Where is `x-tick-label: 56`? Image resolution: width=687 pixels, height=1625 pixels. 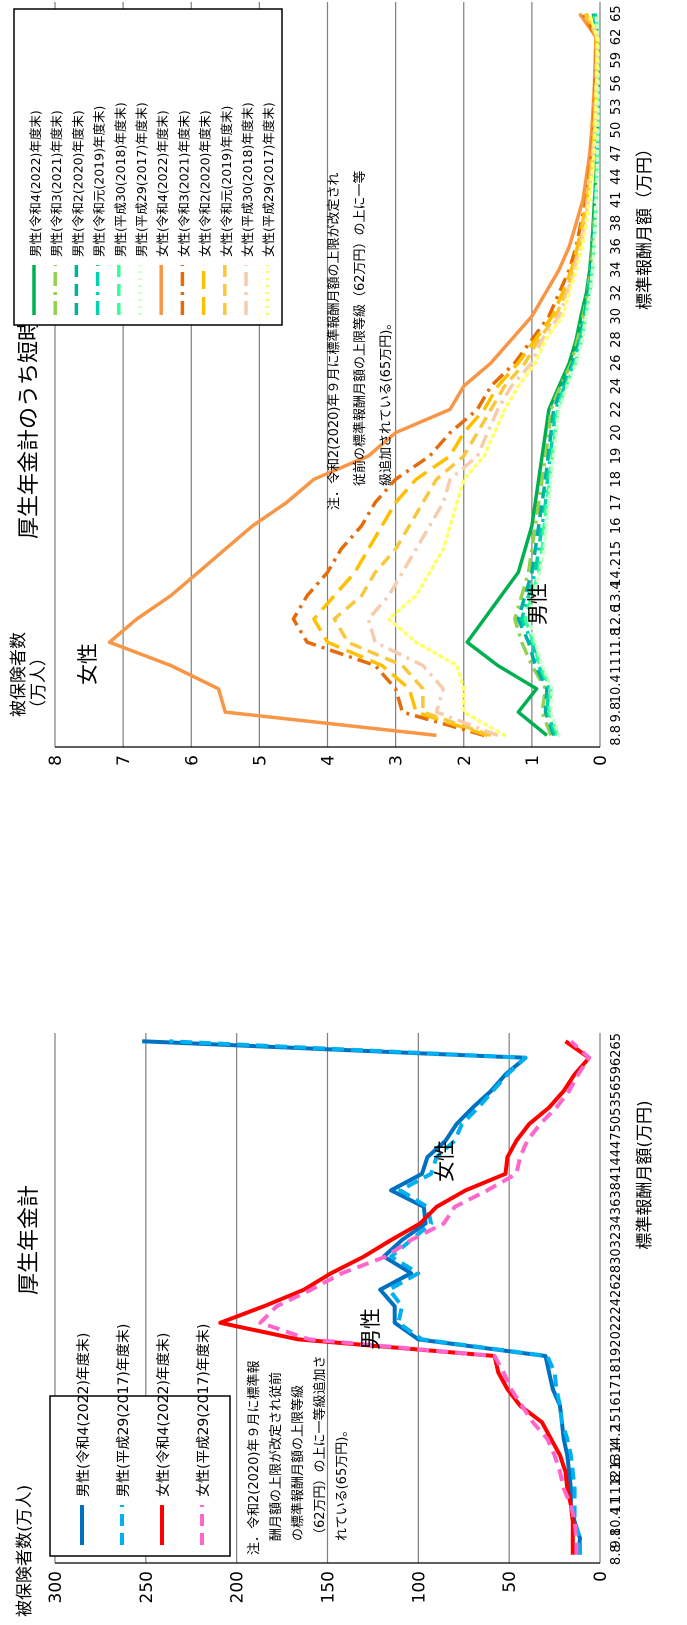 x-tick-label: 56 is located at coordinates (616, 1091).